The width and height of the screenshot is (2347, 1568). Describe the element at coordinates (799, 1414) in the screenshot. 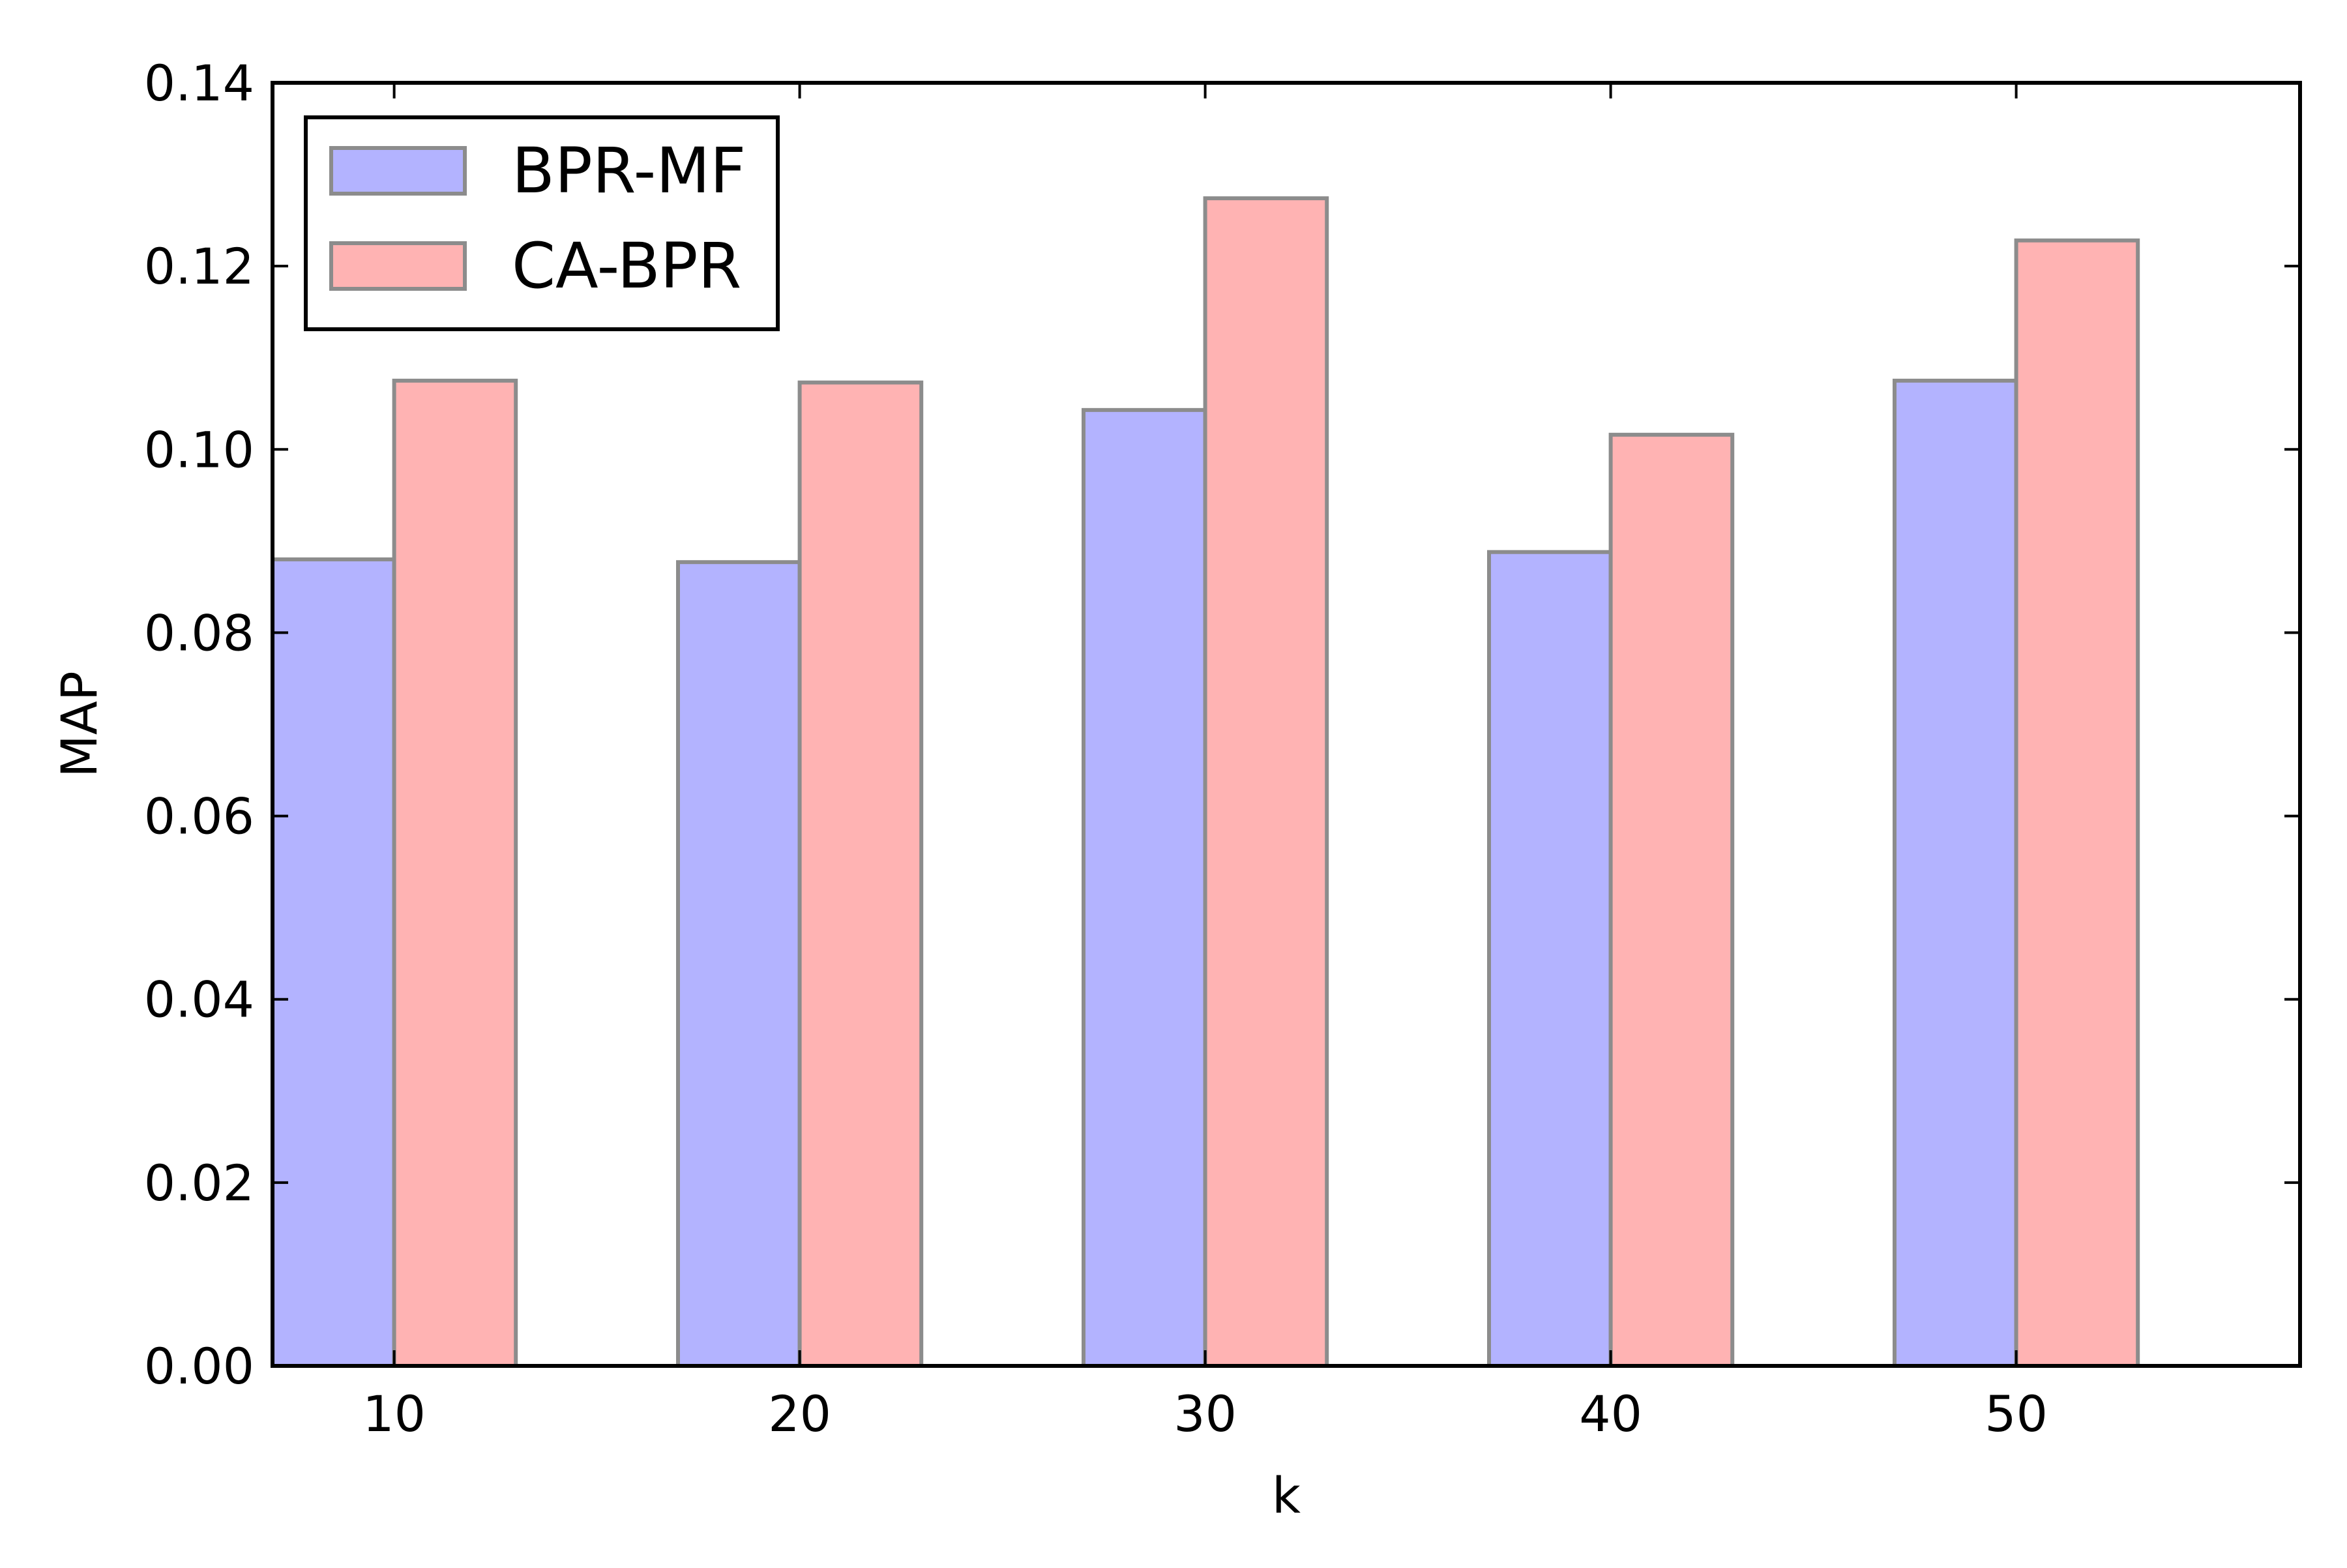

I see `x-tick-label: 20` at that location.